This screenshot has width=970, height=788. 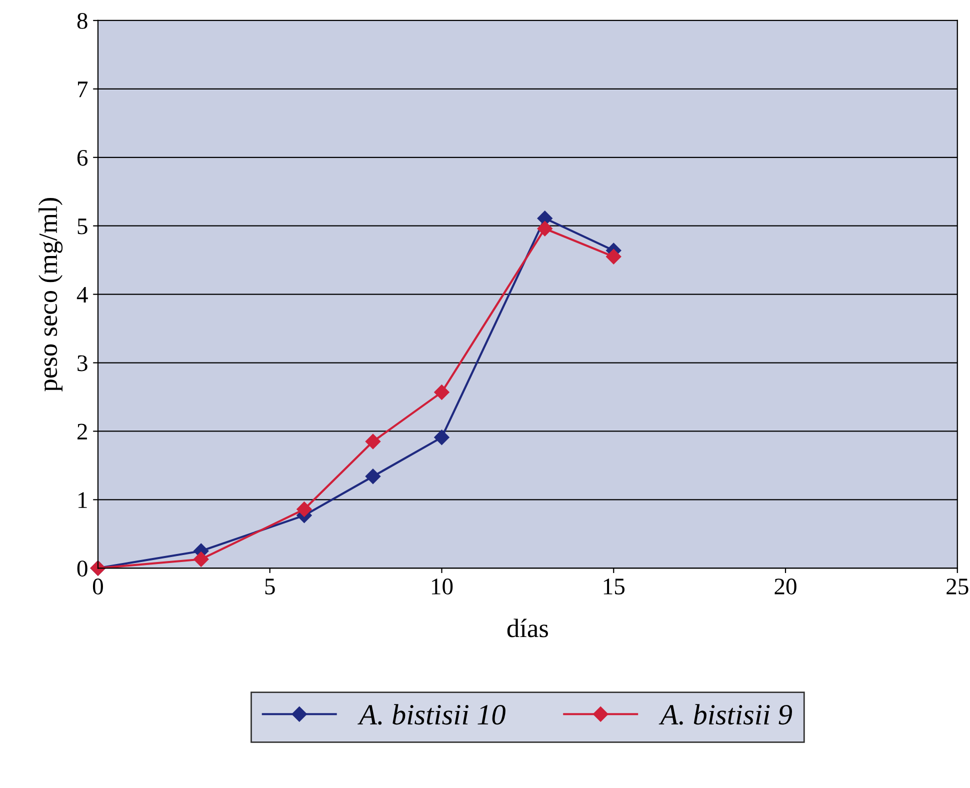 I want to click on x-tick-label: 10, so click(x=442, y=586).